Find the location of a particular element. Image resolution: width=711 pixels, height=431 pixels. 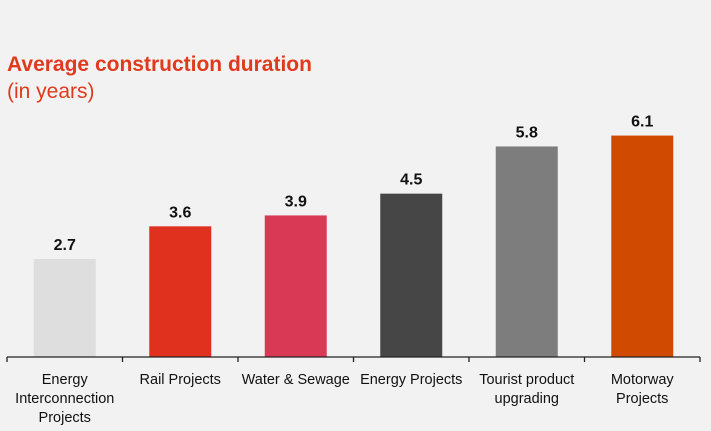

x-tick-label: Water & Sewage is located at coordinates (295, 380).